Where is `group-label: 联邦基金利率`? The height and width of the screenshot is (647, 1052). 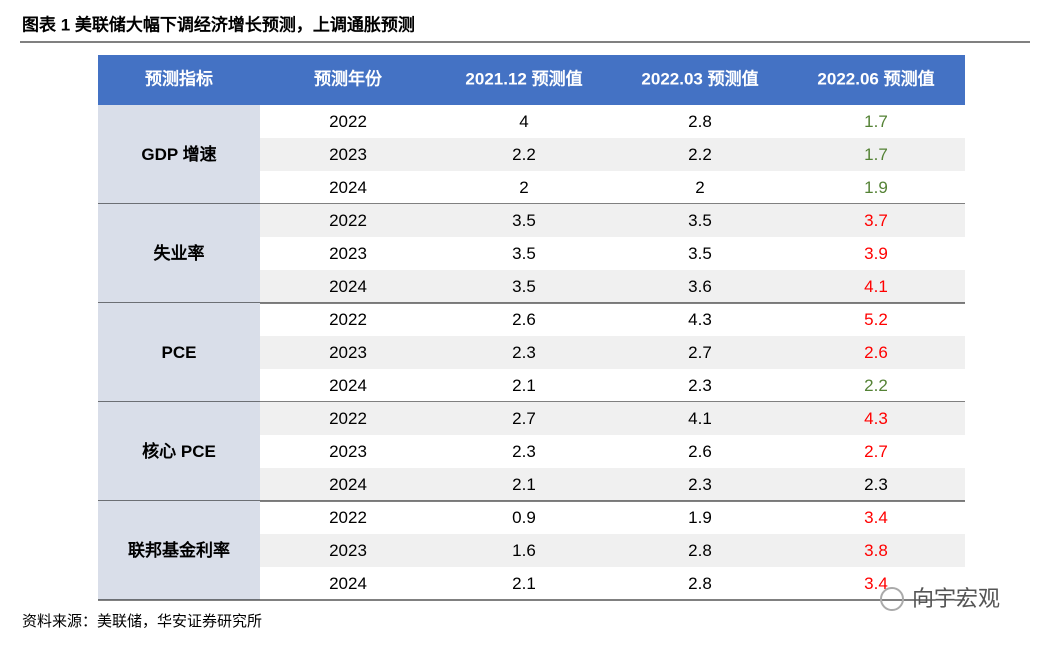
group-label: 联邦基金利率 is located at coordinates (179, 550).